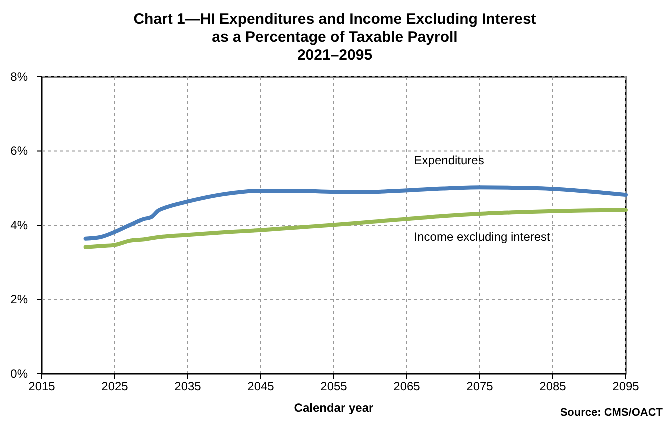 The width and height of the screenshot is (671, 422). I want to click on source-note: Source: CMS/OACT, so click(612, 413).